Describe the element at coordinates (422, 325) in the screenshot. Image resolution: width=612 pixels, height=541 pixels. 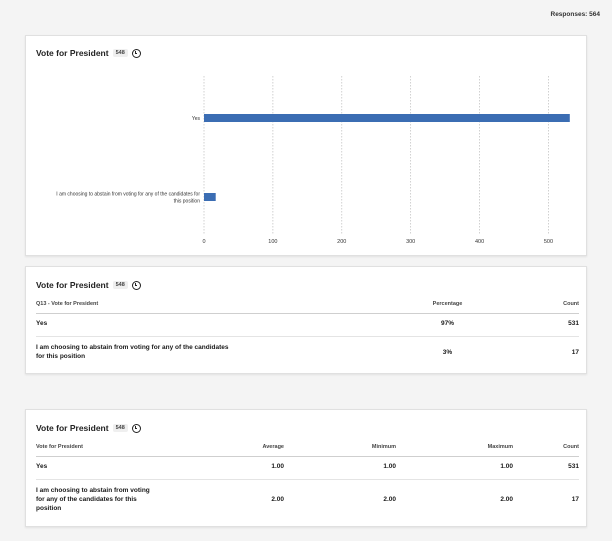
I see `row-percentage: 97%` at that location.